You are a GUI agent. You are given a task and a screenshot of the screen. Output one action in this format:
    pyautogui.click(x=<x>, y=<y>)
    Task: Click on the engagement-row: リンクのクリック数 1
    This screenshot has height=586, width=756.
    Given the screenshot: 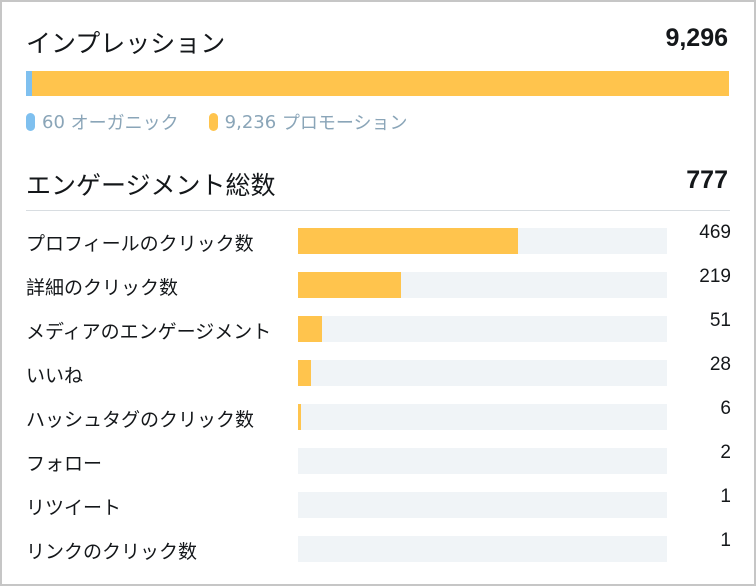 What is the action you would take?
    pyautogui.click(x=378, y=550)
    